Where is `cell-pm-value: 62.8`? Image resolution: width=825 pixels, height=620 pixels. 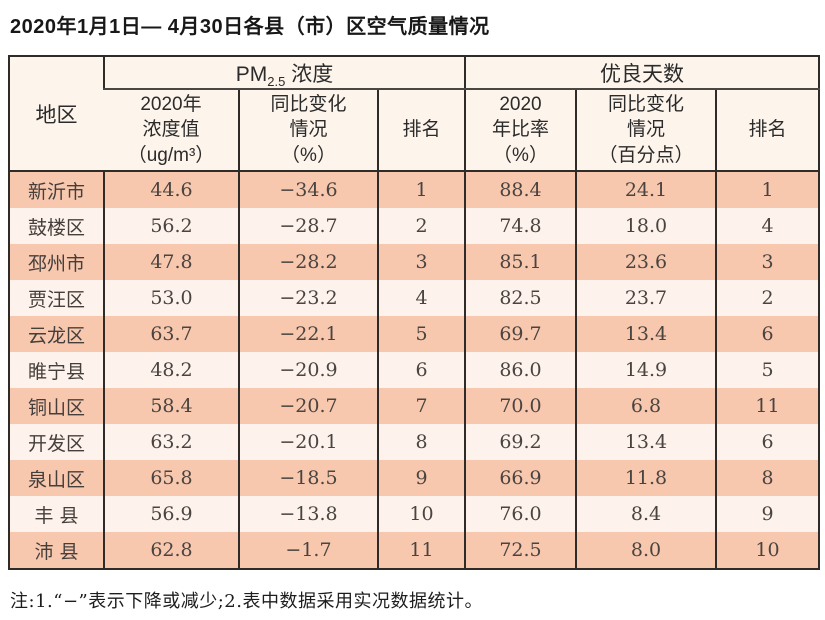
cell-pm-value: 62.8 is located at coordinates (171, 550).